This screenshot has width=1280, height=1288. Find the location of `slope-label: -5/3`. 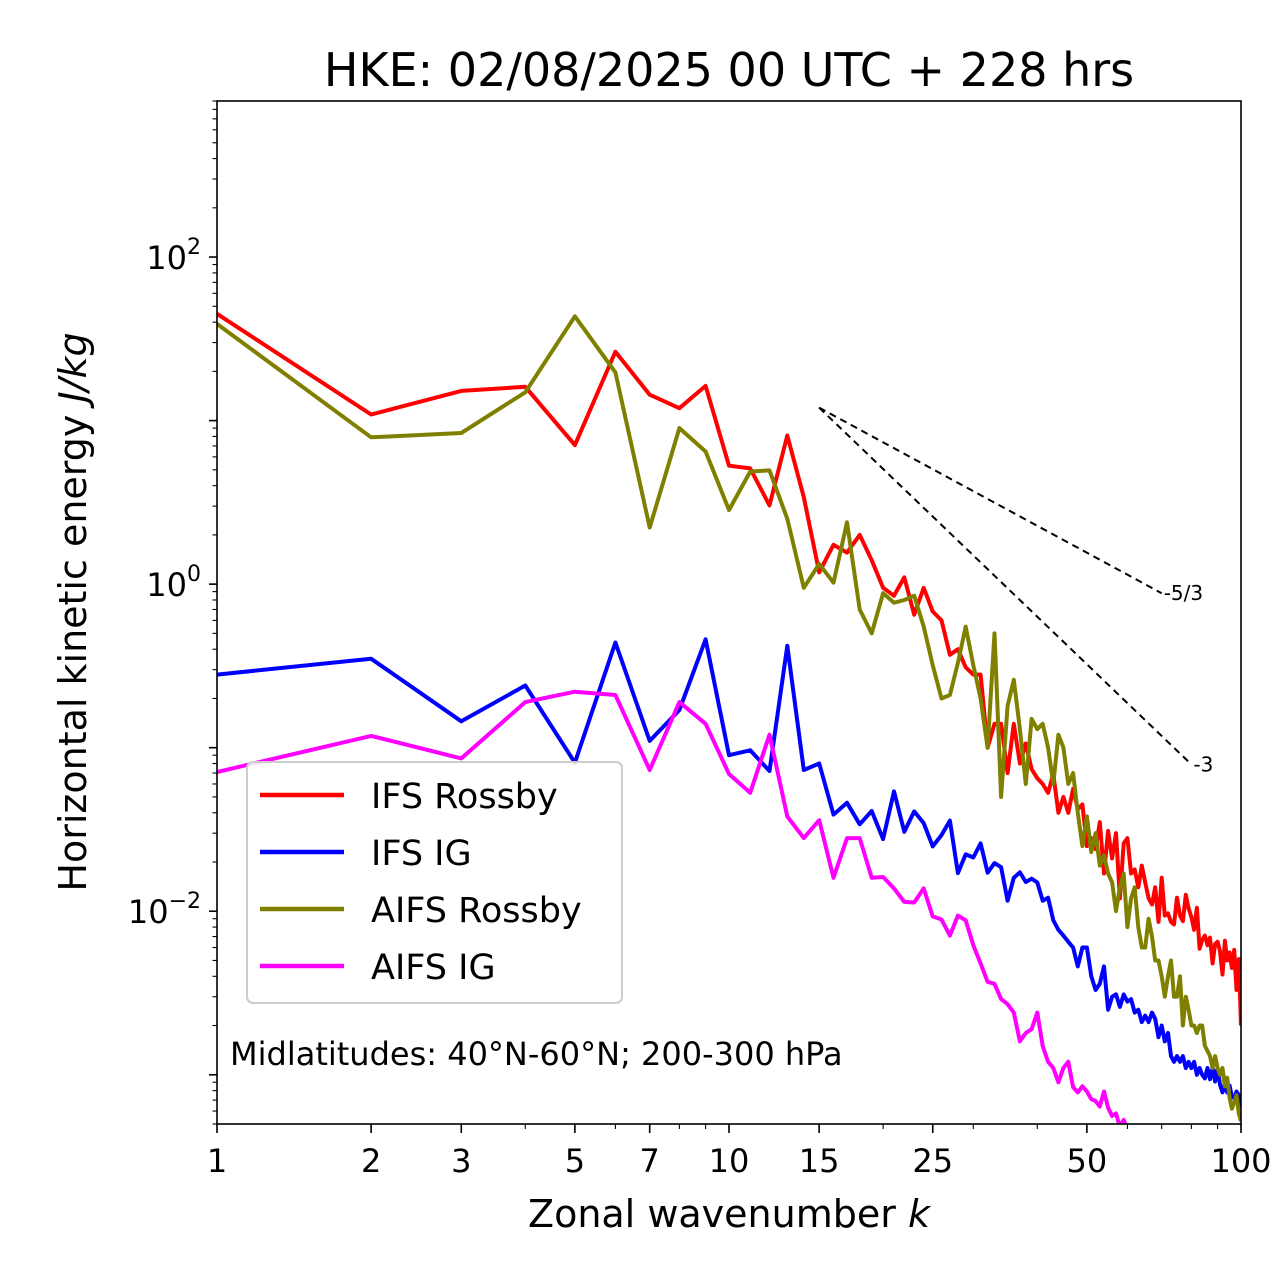

slope-label: -5/3 is located at coordinates (1183, 593).